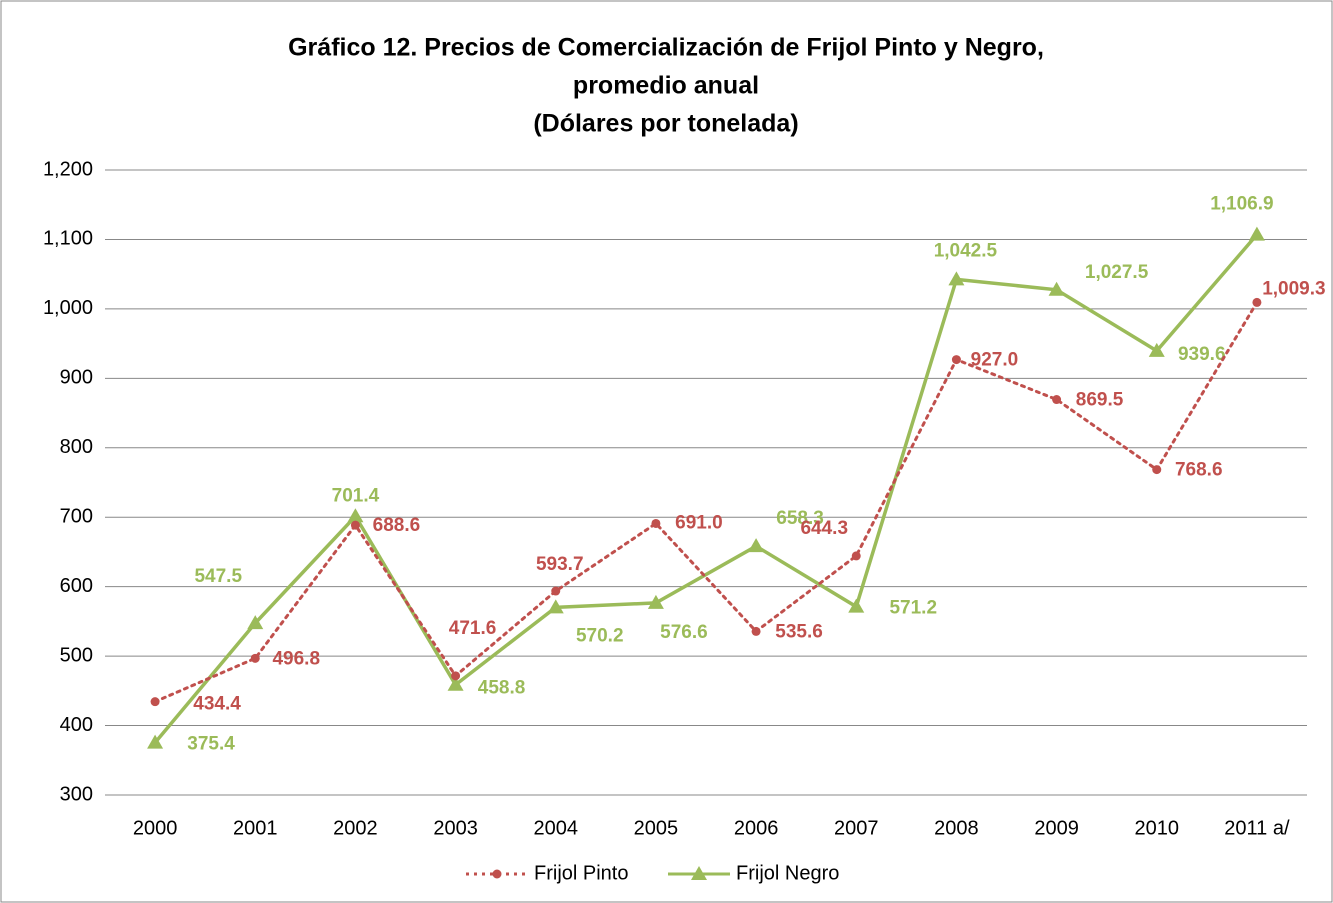 The height and width of the screenshot is (903, 1333). What do you see at coordinates (581, 873) in the screenshot?
I see `legend-label: Frijol Pinto` at bounding box center [581, 873].